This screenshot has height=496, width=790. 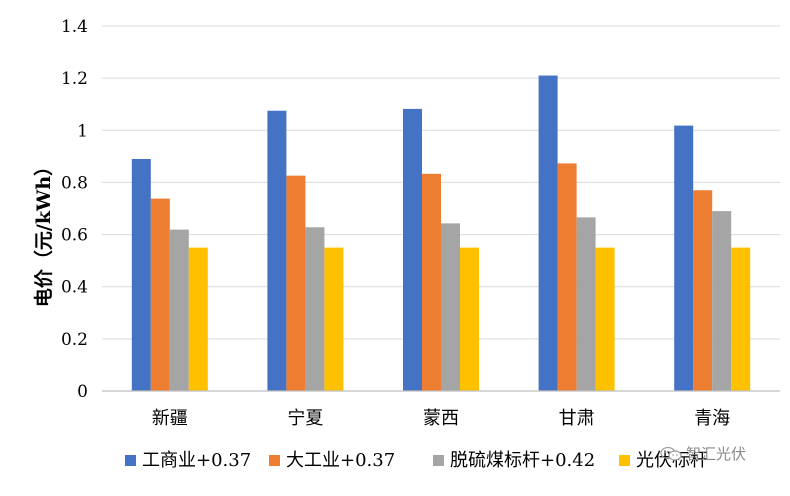 I want to click on watermark-text: 智汇光伏, so click(x=716, y=454).